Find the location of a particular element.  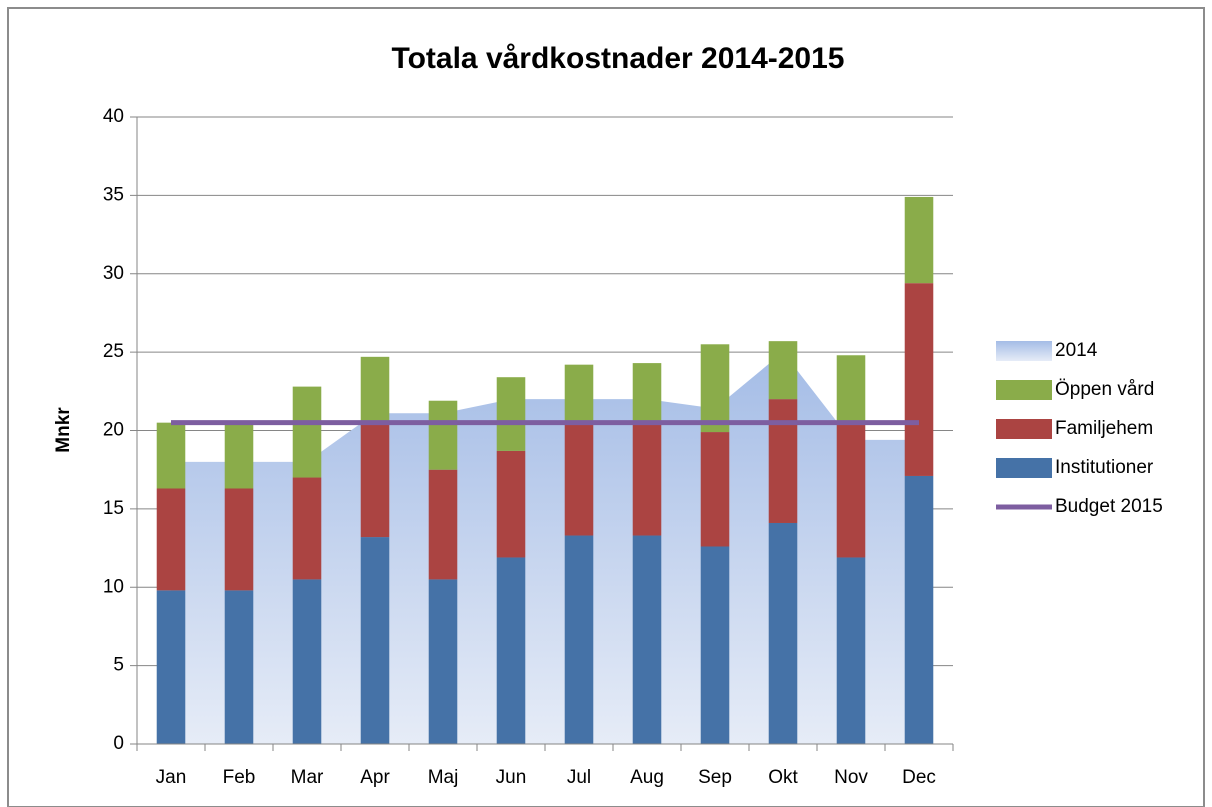

x-tick-label: Nov is located at coordinates (851, 777).